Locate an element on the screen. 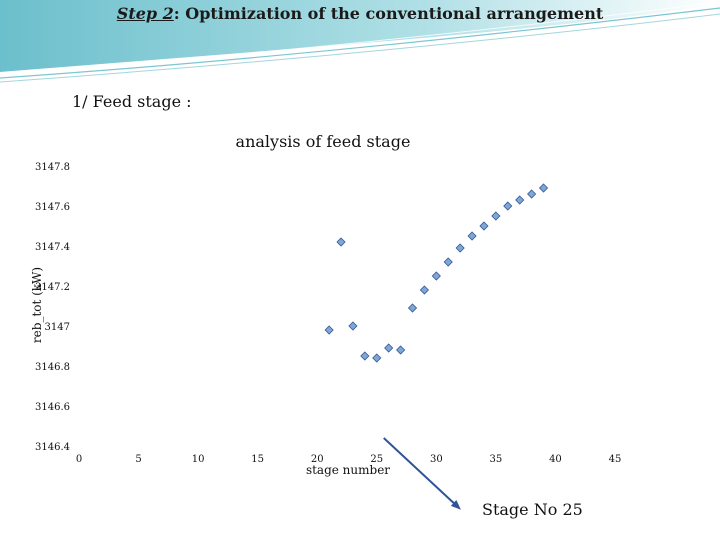 The height and width of the screenshot is (540, 720). x-tick-label: 25 is located at coordinates (376, 459).